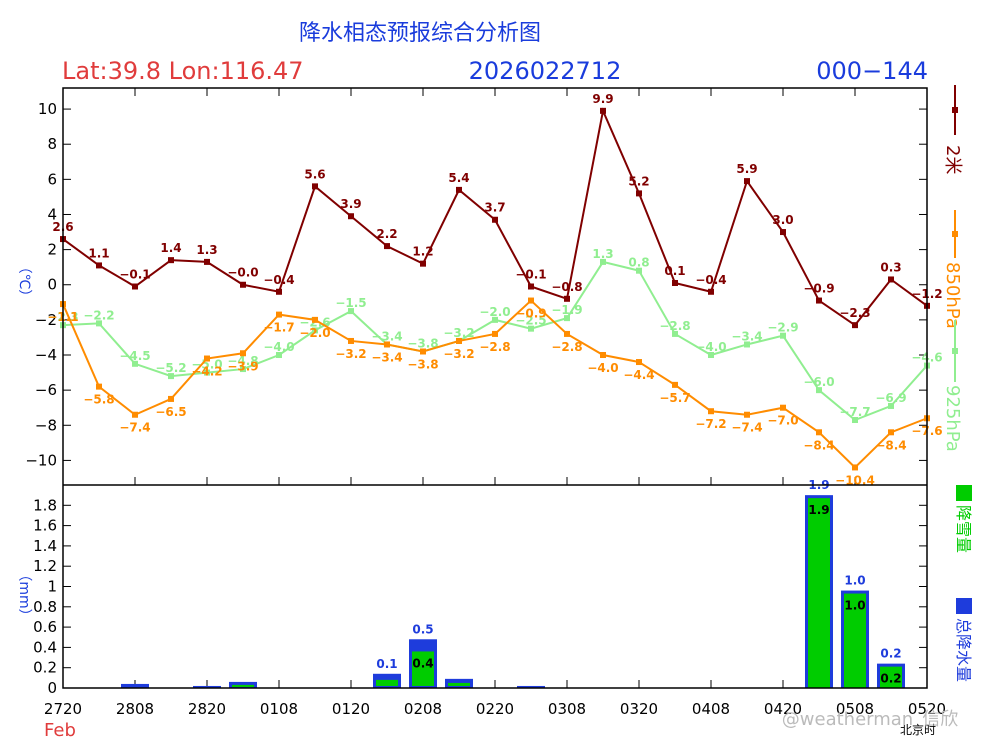 The height and width of the screenshot is (750, 1000). Describe the element at coordinates (818, 289) in the screenshot. I see `data-label-t2m: −0.9` at that location.